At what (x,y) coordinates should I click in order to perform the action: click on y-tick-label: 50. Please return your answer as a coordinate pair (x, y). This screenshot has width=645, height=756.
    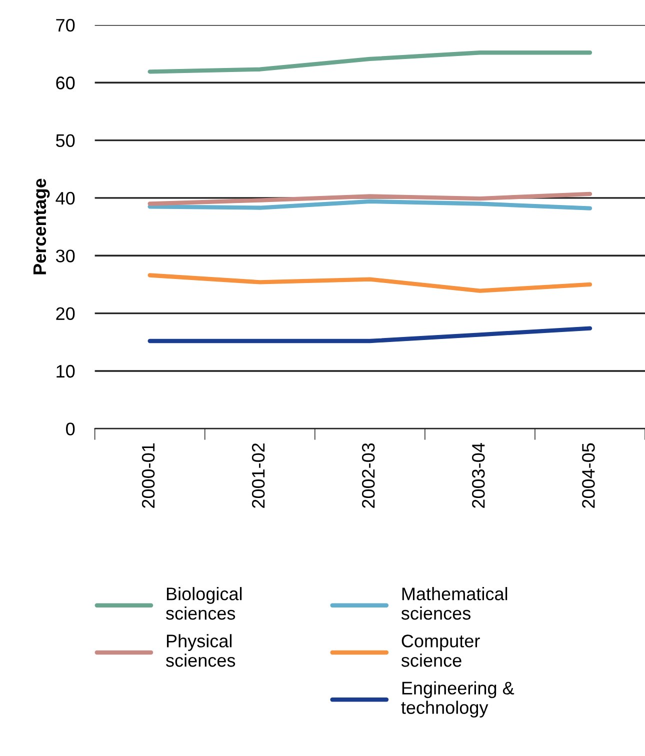
    Looking at the image, I should click on (65, 141).